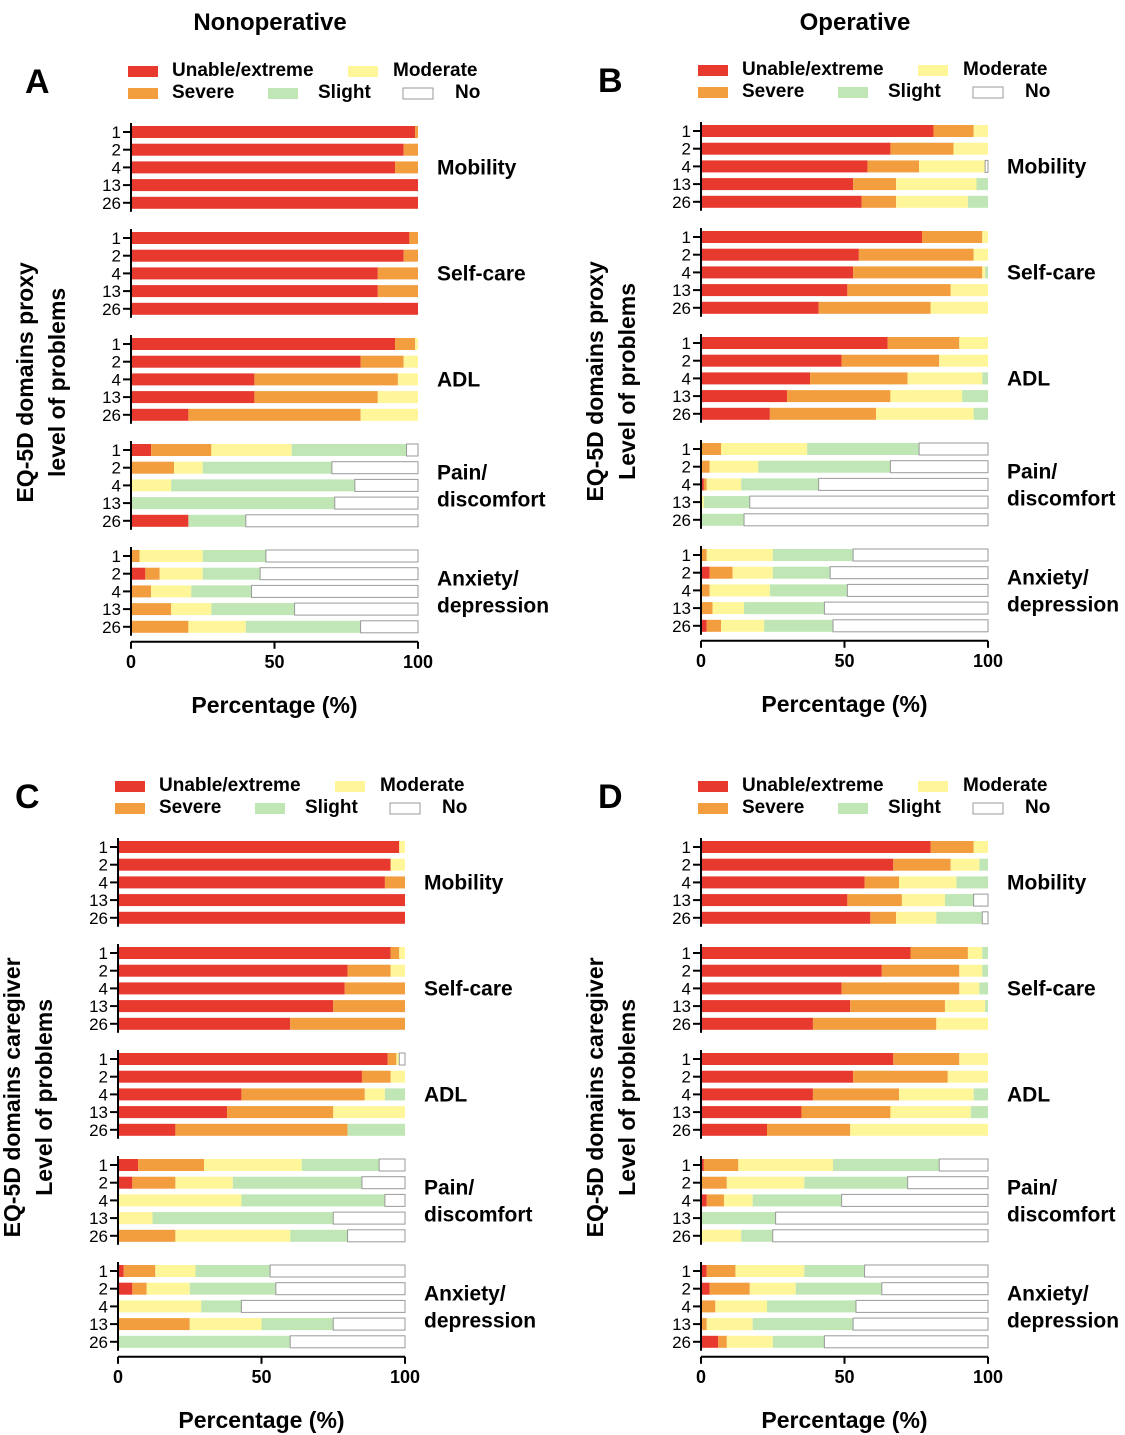 Image resolution: width=1125 pixels, height=1435 pixels. I want to click on x-tick-label: 0, so click(118, 1377).